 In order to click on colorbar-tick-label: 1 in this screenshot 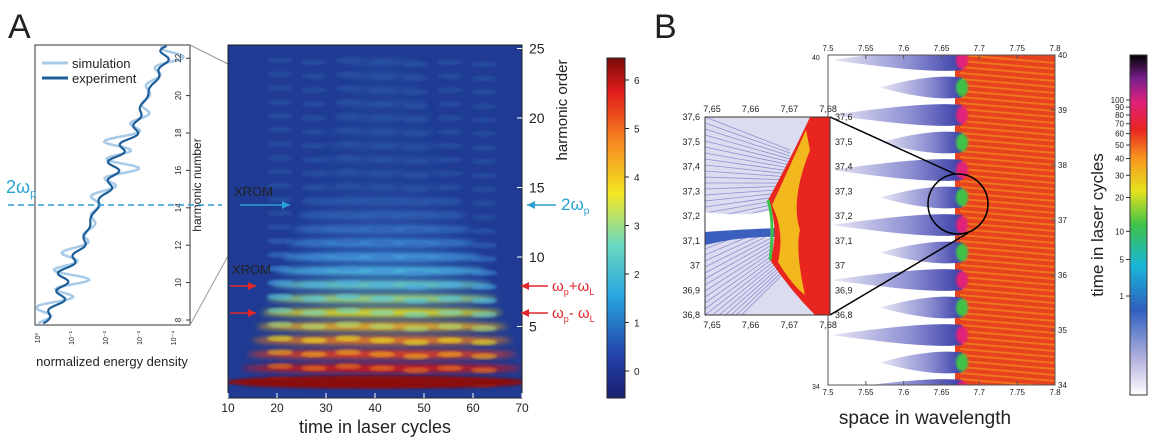, I will do `click(1122, 296)`.